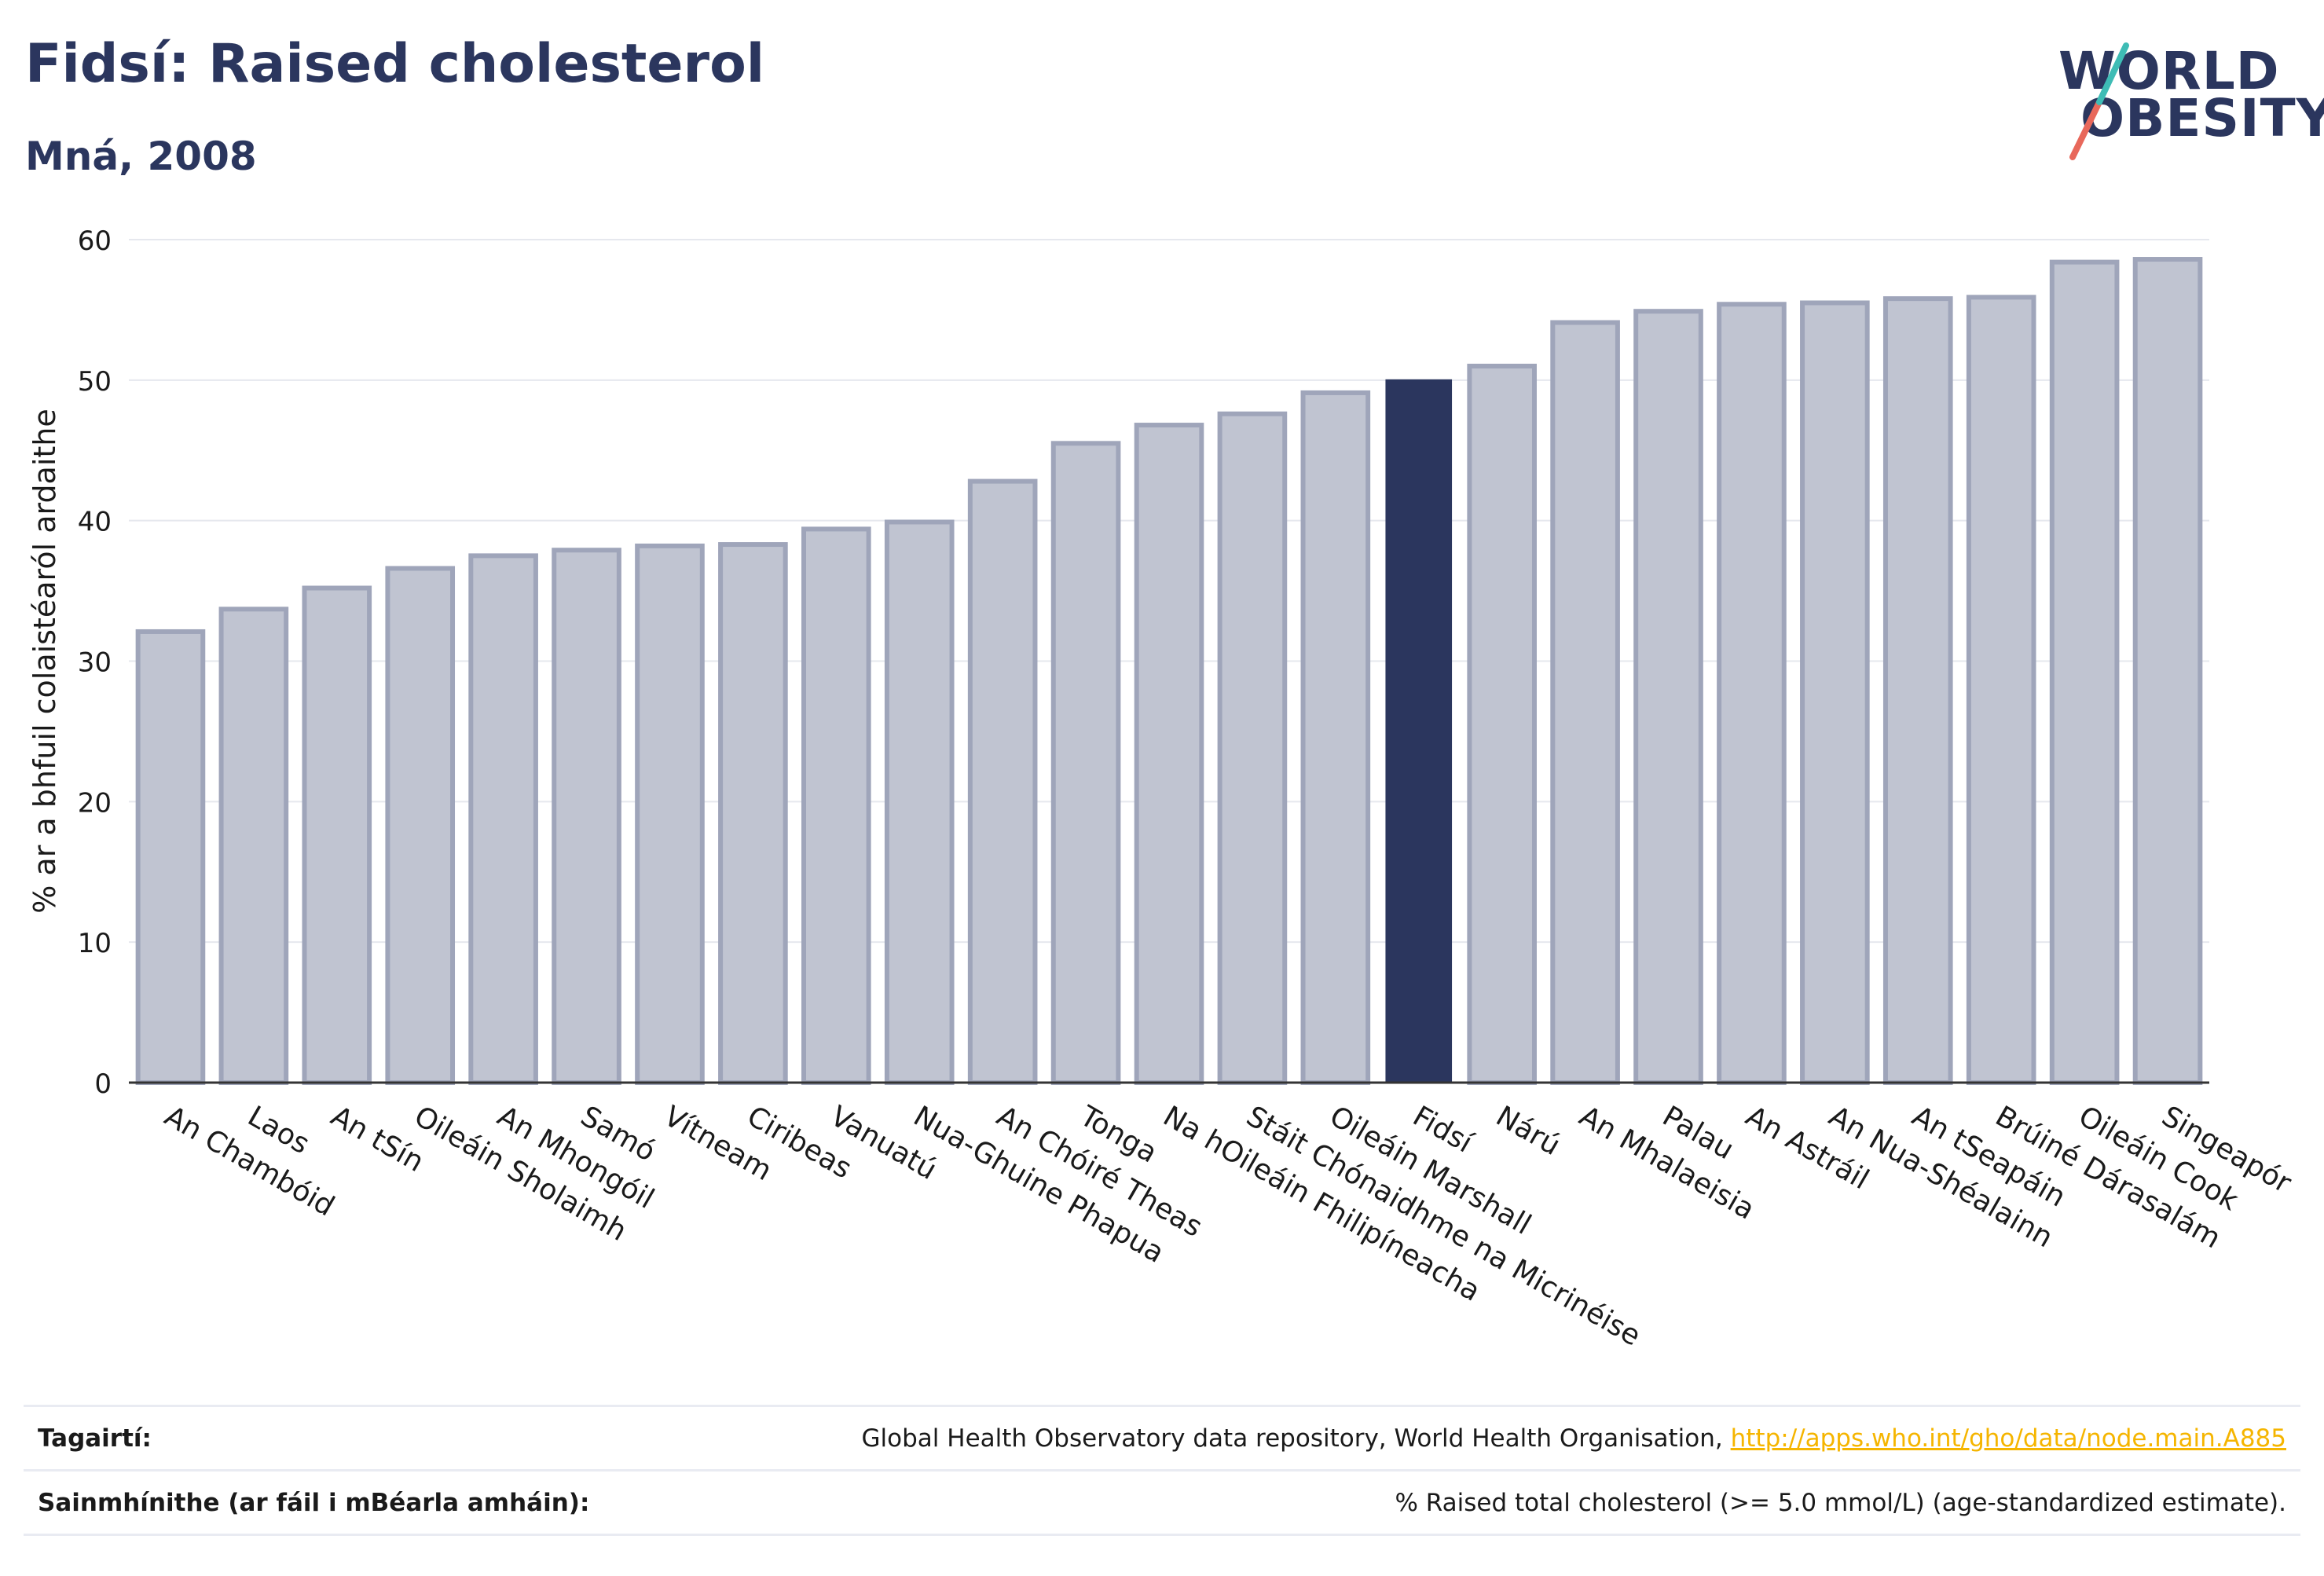 The image size is (2324, 1576). I want to click on logo-word-world: WORLD, so click(2169, 71).